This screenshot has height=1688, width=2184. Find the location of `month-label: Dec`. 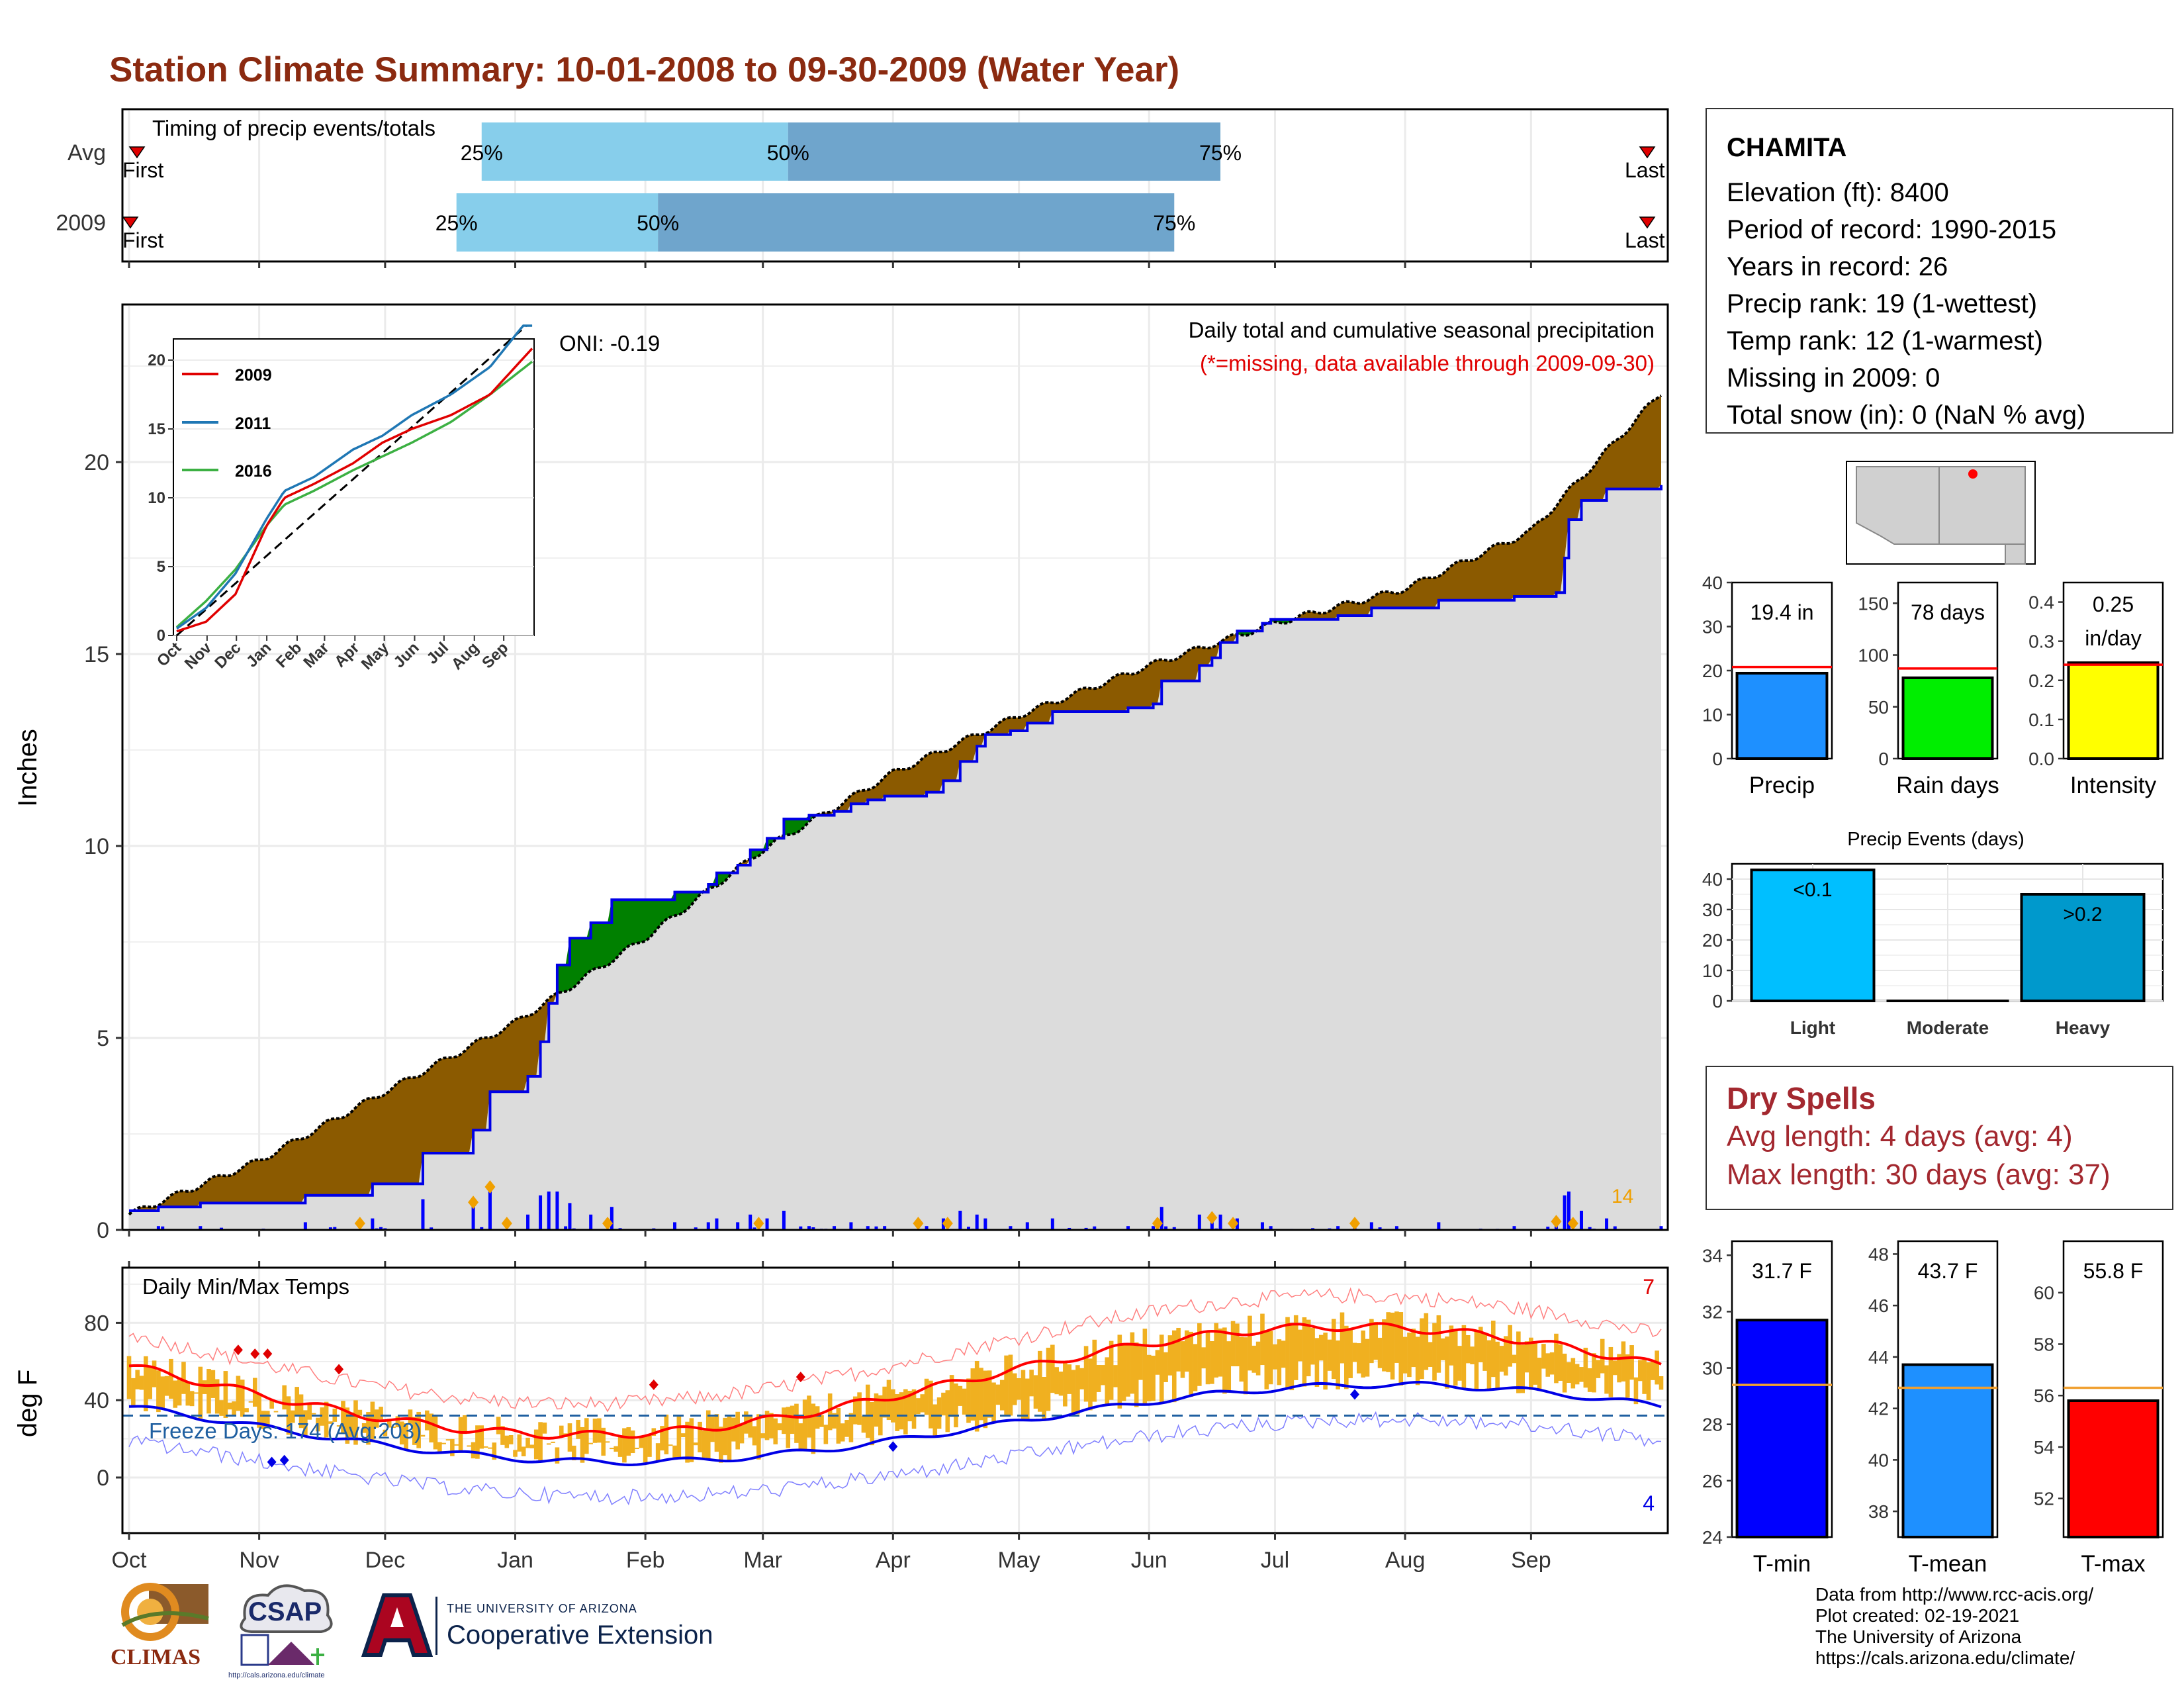

month-label: Dec is located at coordinates (385, 1560).